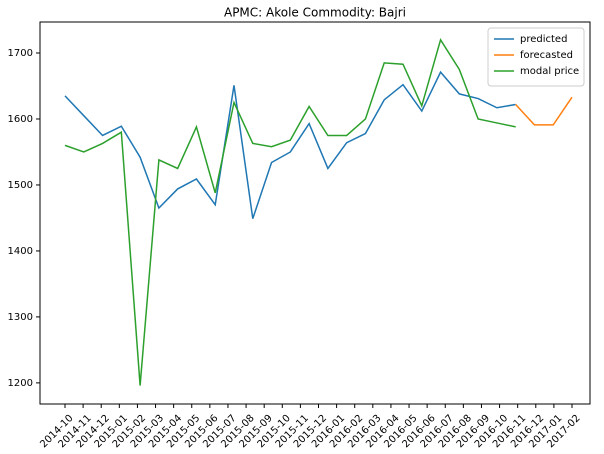 This screenshot has width=604, height=454. Describe the element at coordinates (20, 383) in the screenshot. I see `y-tick-label: 1200` at that location.